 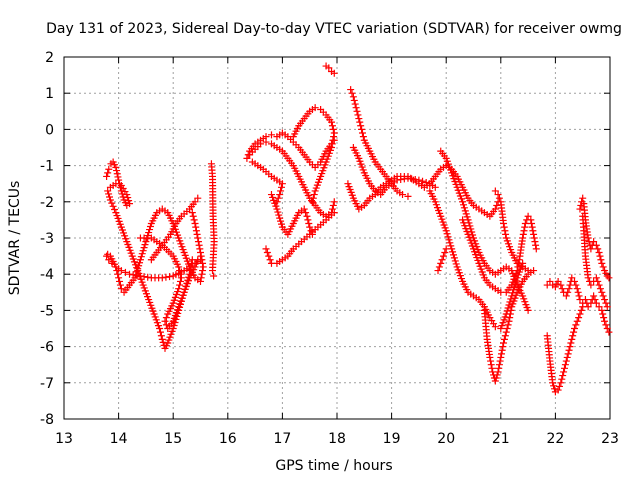 What do you see at coordinates (47, 239) in the screenshot?
I see `y-tick-label: -3` at bounding box center [47, 239].